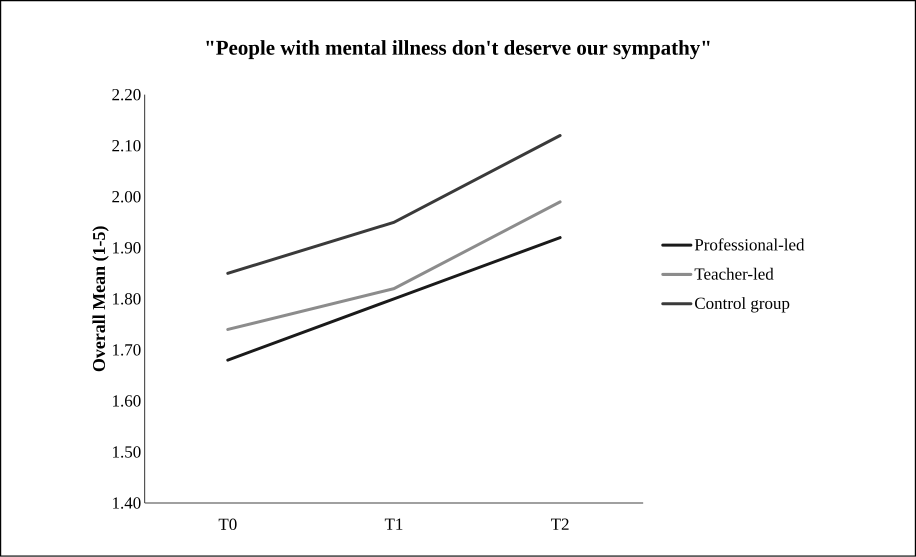 The width and height of the screenshot is (916, 557). Describe the element at coordinates (127, 452) in the screenshot. I see `y-tick-label: 1.50` at that location.